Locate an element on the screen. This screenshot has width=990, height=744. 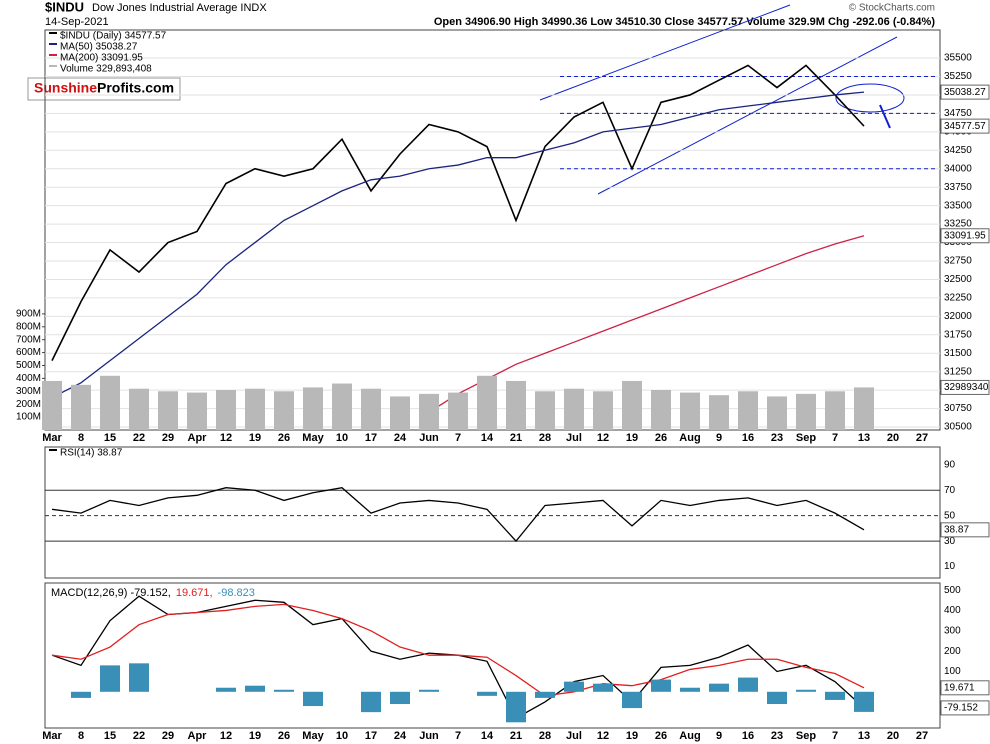
series-line is located at coordinates (458, 515).